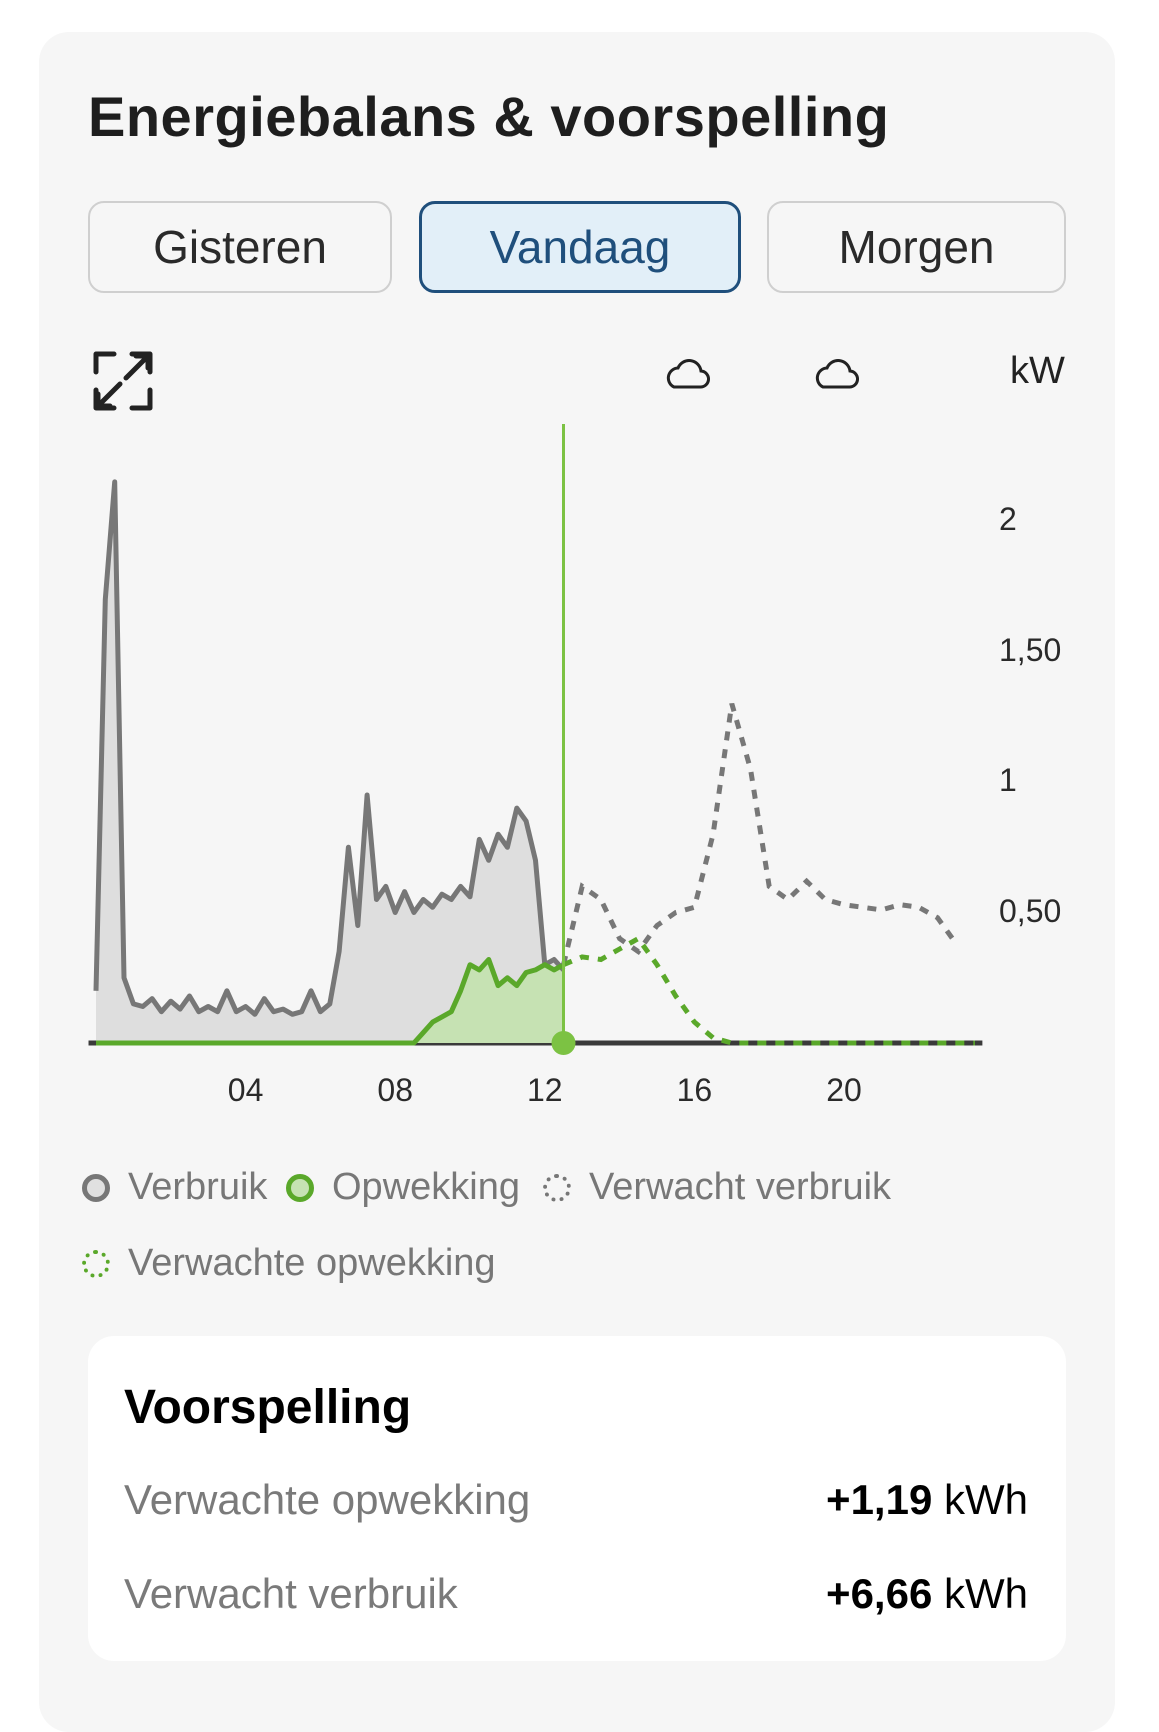 The height and width of the screenshot is (1732, 1159). I want to click on opwekking-area, so click(330, 1001).